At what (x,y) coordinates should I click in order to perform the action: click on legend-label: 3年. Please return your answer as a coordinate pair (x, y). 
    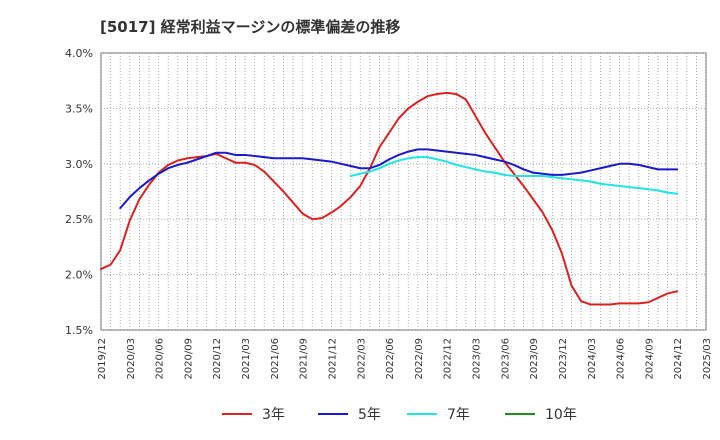
    Looking at the image, I should click on (273, 415).